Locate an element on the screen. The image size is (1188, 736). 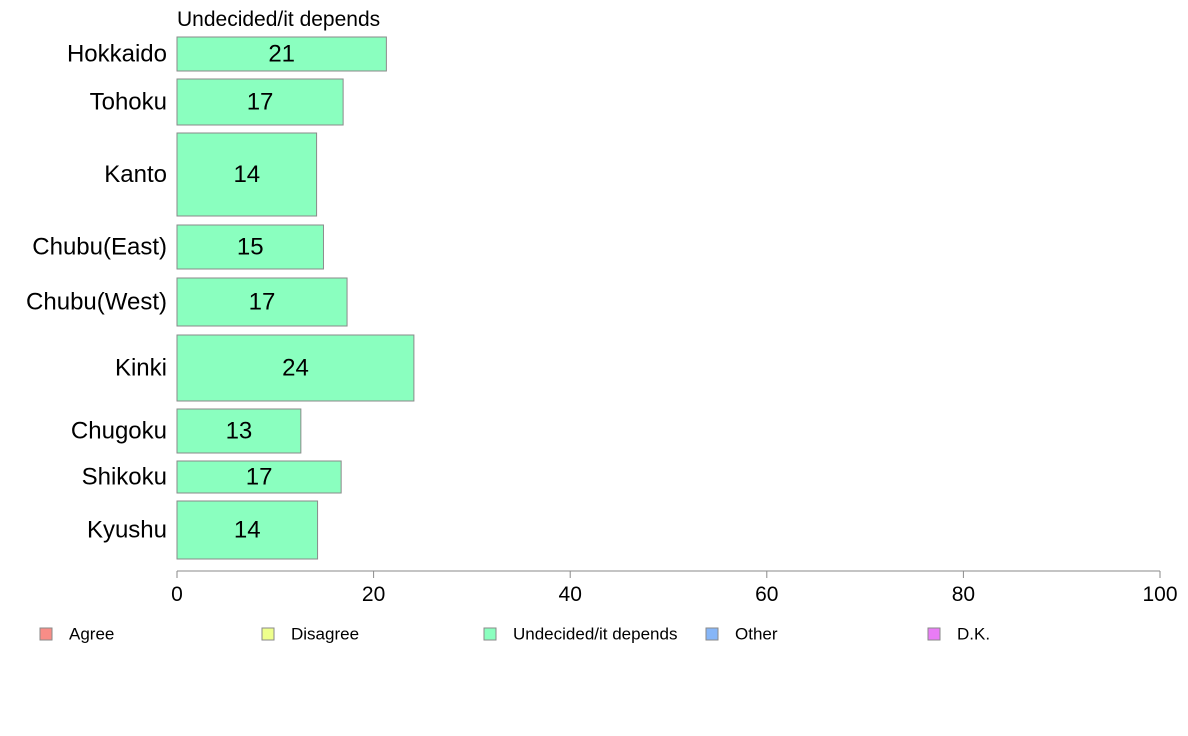
bar-value-label: 15 is located at coordinates (250, 247).